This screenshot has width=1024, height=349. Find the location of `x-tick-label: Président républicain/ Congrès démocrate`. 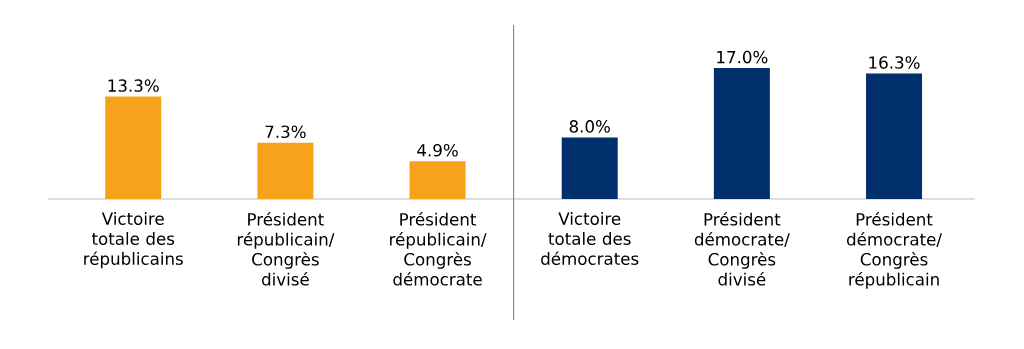

x-tick-label: Président républicain/ Congrès démocrate is located at coordinates (438, 249).